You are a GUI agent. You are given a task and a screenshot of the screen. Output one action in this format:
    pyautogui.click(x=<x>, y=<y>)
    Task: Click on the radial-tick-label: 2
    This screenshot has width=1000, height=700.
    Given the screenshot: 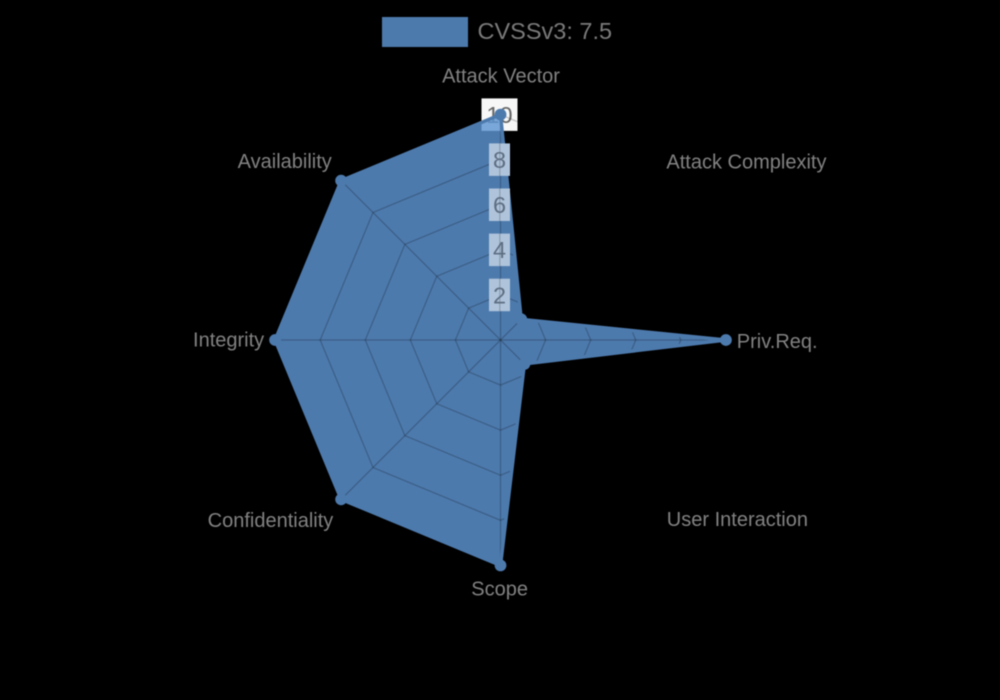 What is the action you would take?
    pyautogui.click(x=499, y=295)
    